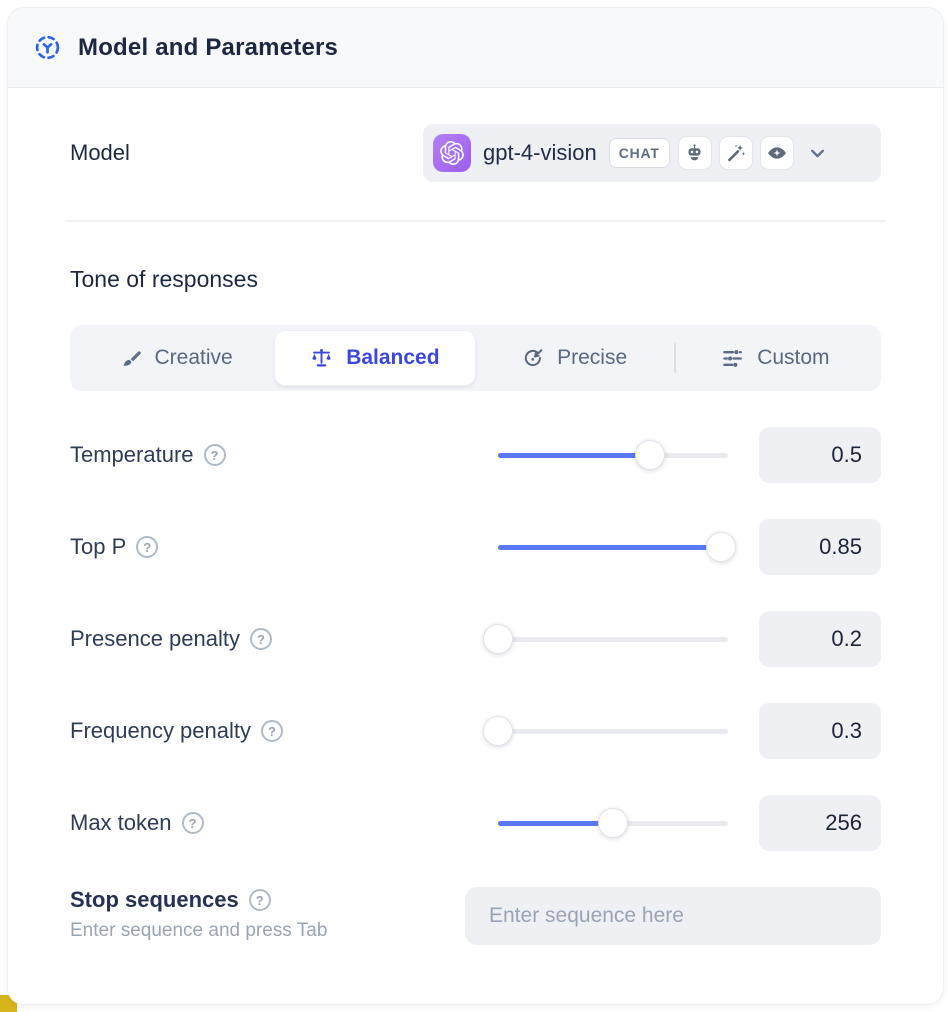  Describe the element at coordinates (393, 357) in the screenshot. I see `tone-option-label: Balanced` at that location.